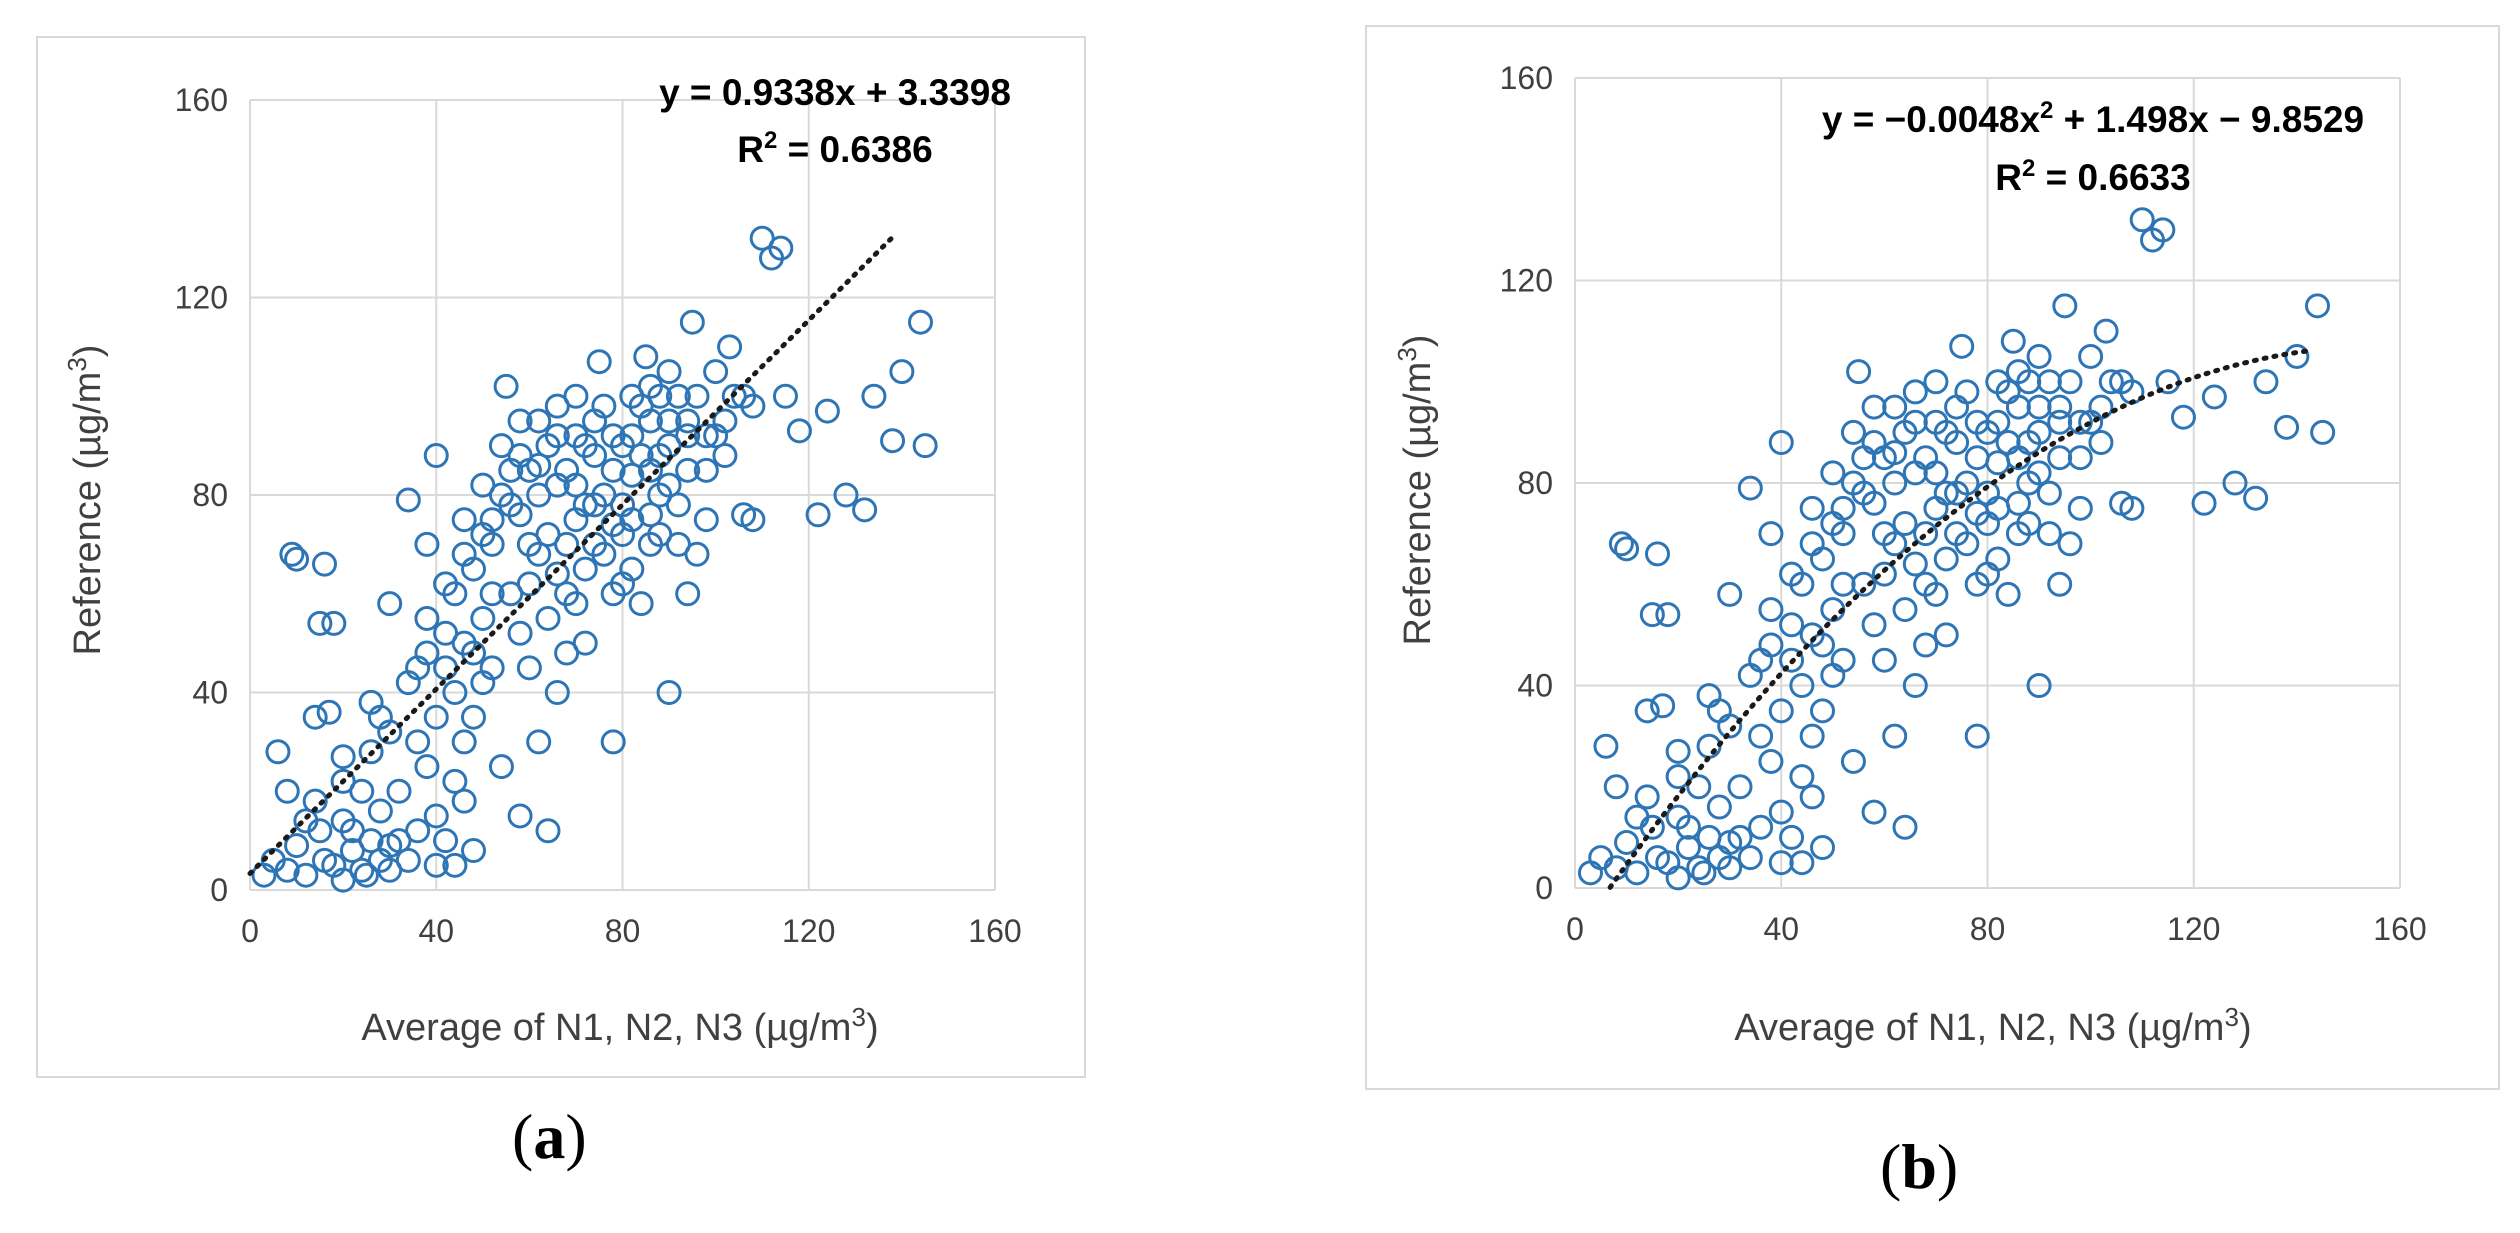 The height and width of the screenshot is (1233, 2520). I want to click on trend-equation: y = 0.9338x + 3.3398, so click(835, 92).